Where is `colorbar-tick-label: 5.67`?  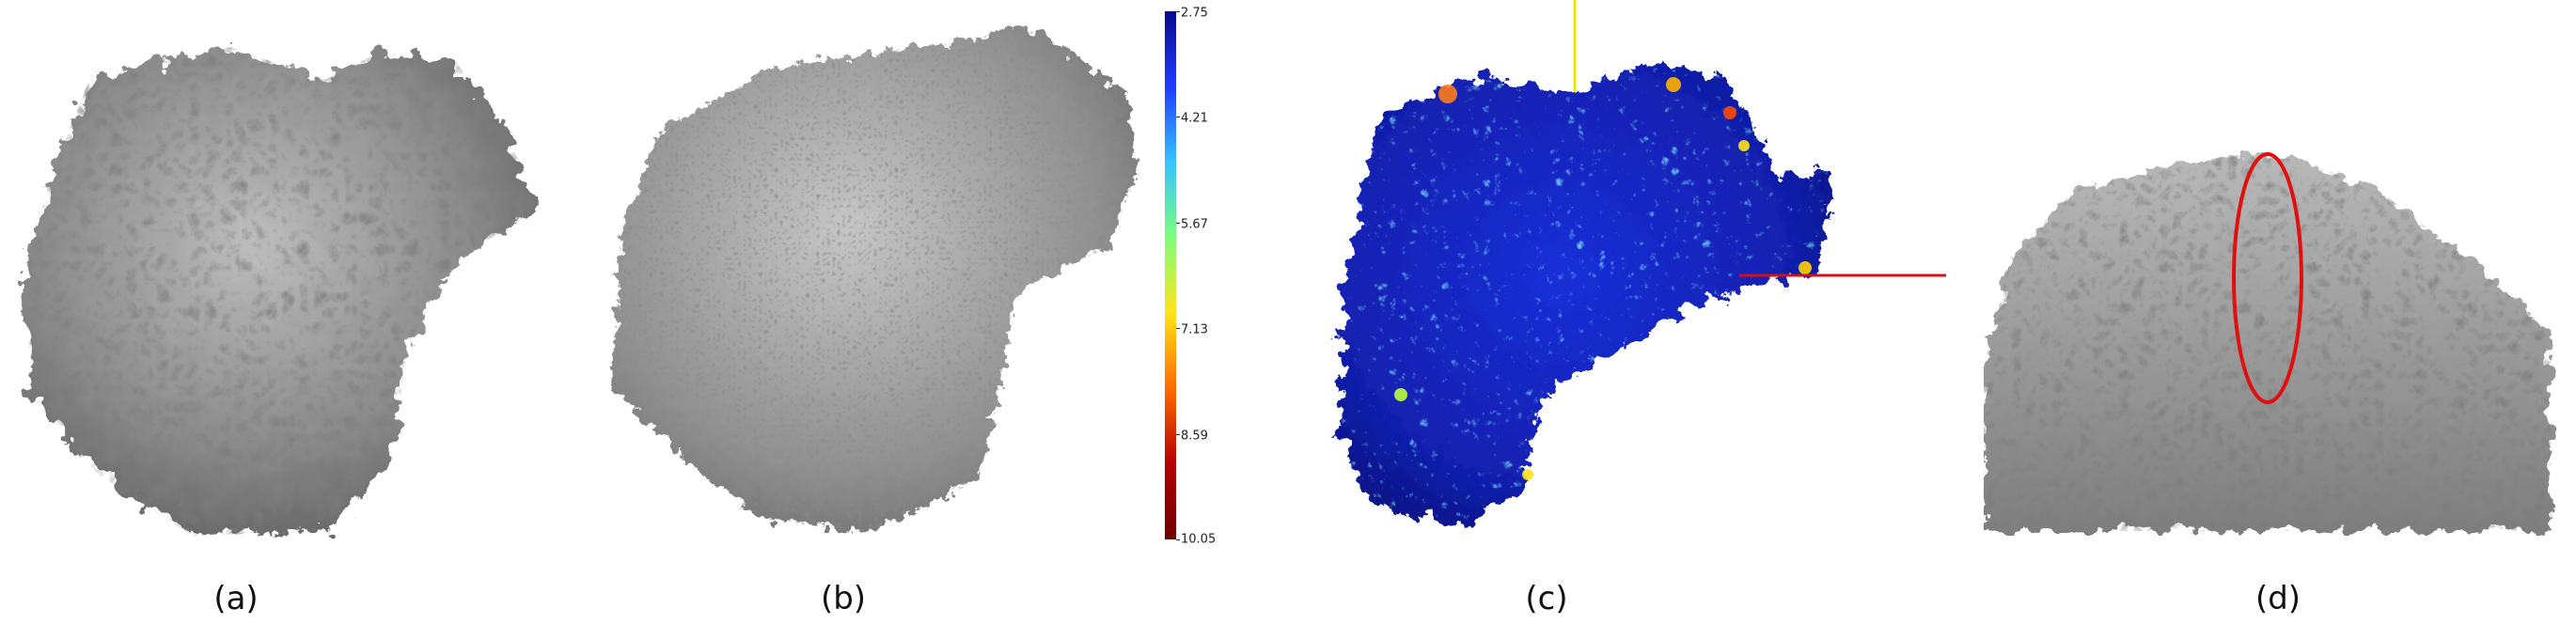 colorbar-tick-label: 5.67 is located at coordinates (1195, 224).